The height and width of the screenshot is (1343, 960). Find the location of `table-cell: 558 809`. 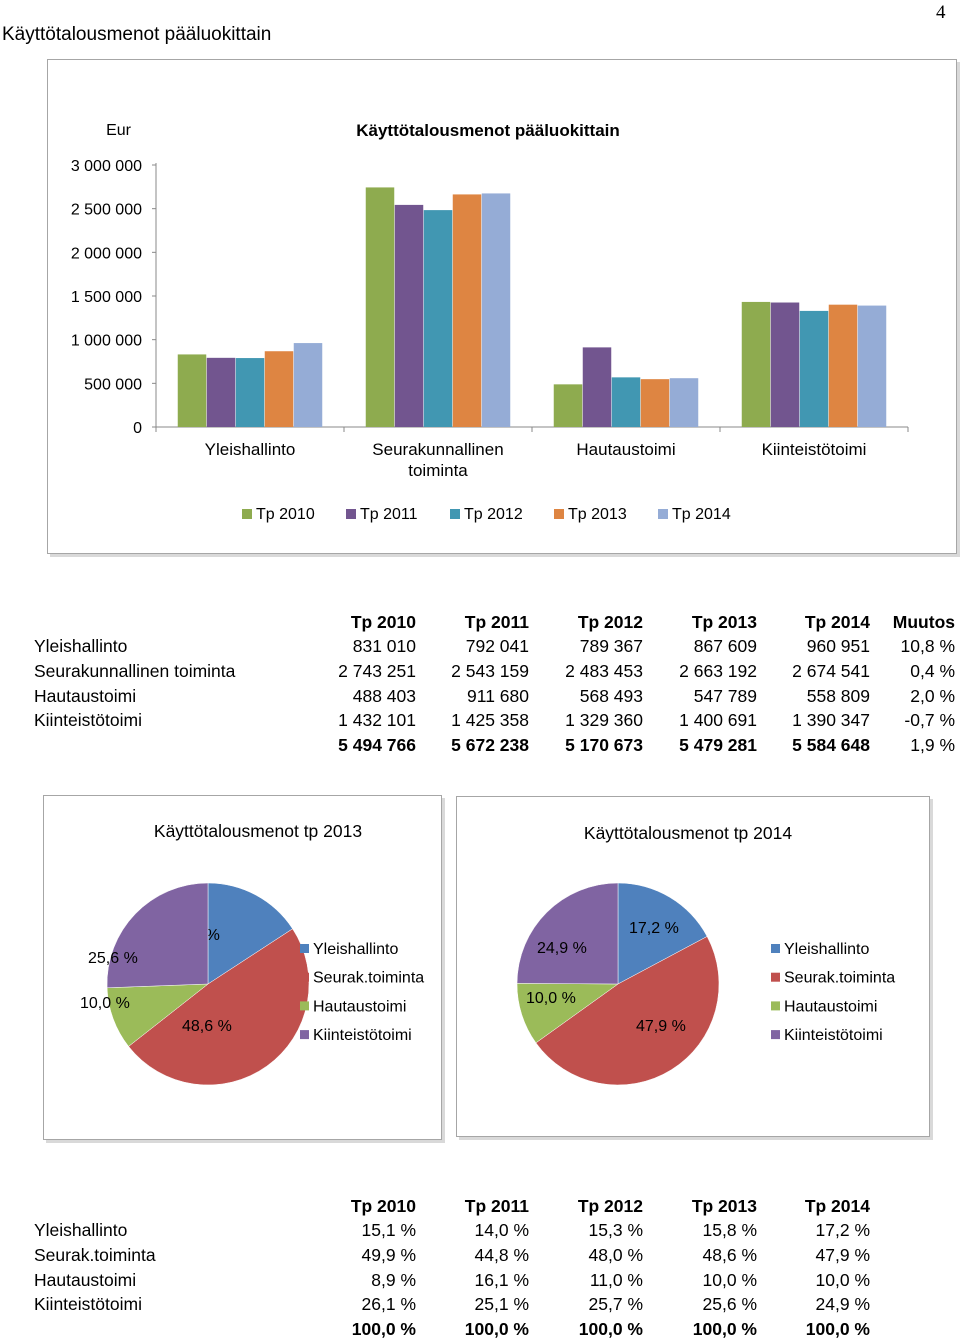

table-cell: 558 809 is located at coordinates (838, 695).